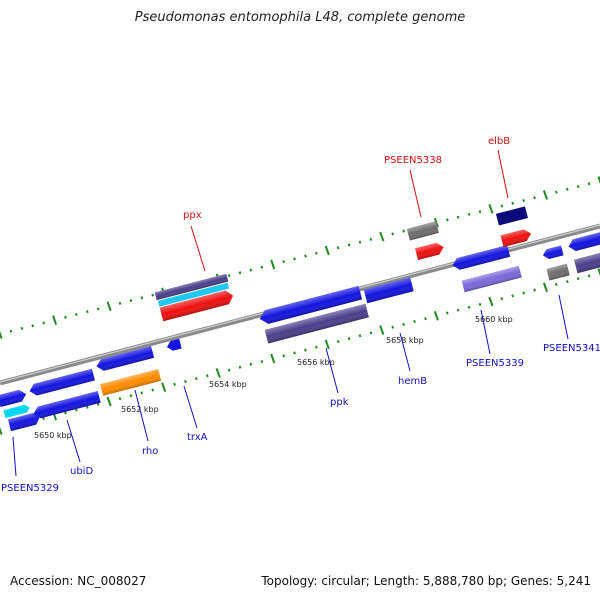 Image resolution: width=600 pixels, height=600 pixels. I want to click on feature-f18, so click(491, 279).